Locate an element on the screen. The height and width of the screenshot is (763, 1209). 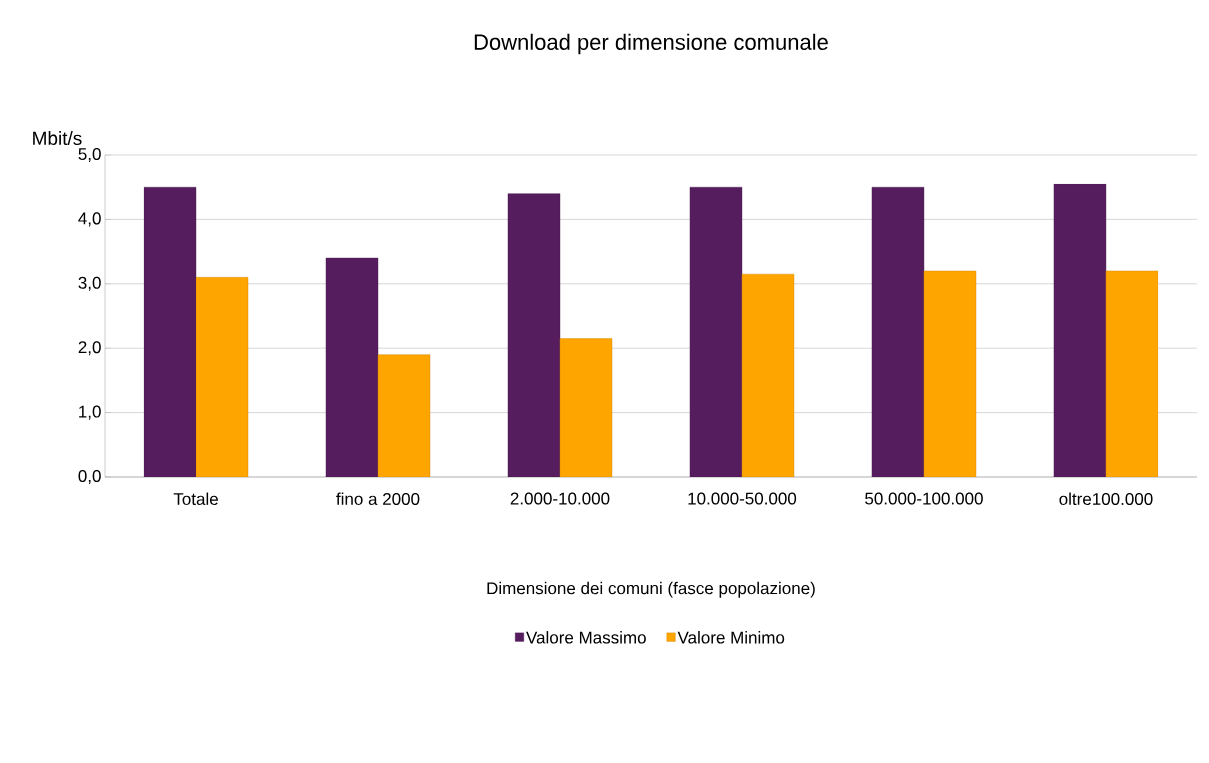
chart-title: Download per dimensione comunale is located at coordinates (651, 44).